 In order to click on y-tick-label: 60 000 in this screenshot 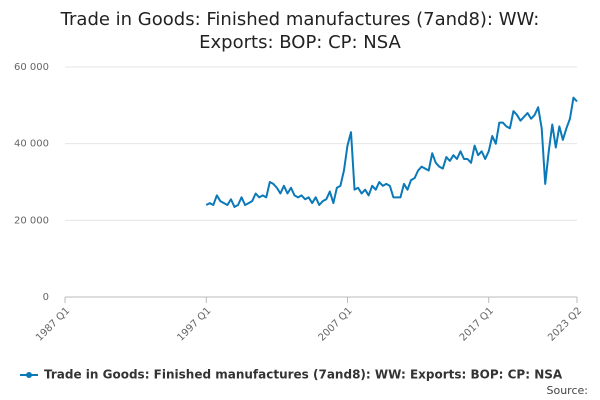, I will do `click(31, 67)`.